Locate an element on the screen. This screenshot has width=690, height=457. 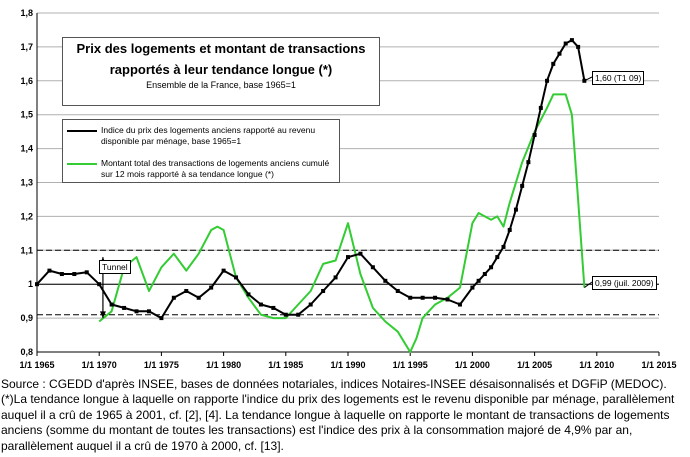
annotation-transactions-last: 0,99 (juil. 2009) is located at coordinates (624, 283).